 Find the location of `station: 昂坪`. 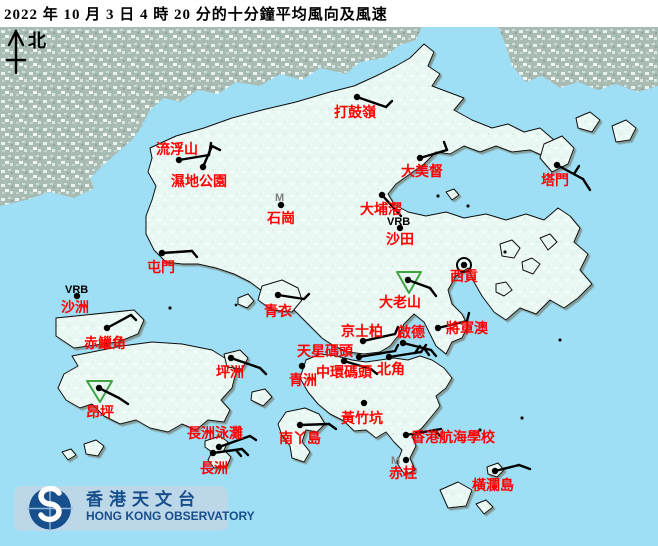

station: 昂坪 is located at coordinates (108, 400).